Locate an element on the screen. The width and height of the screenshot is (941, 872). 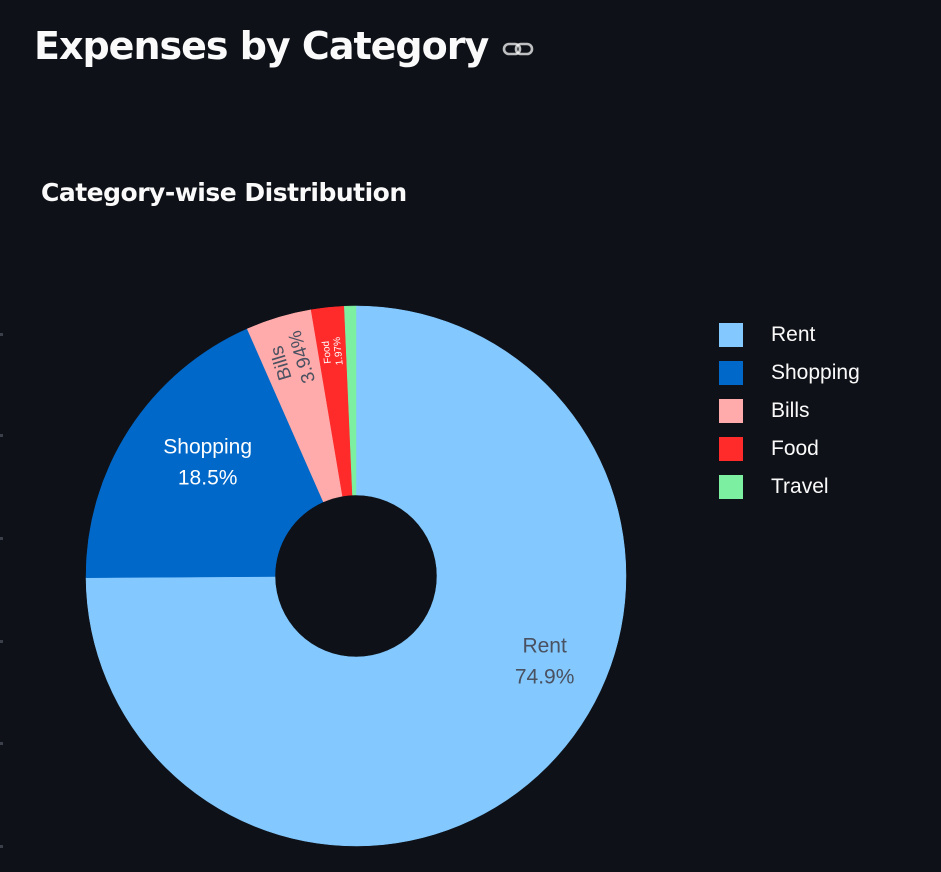
legend-label: Travel is located at coordinates (800, 486).